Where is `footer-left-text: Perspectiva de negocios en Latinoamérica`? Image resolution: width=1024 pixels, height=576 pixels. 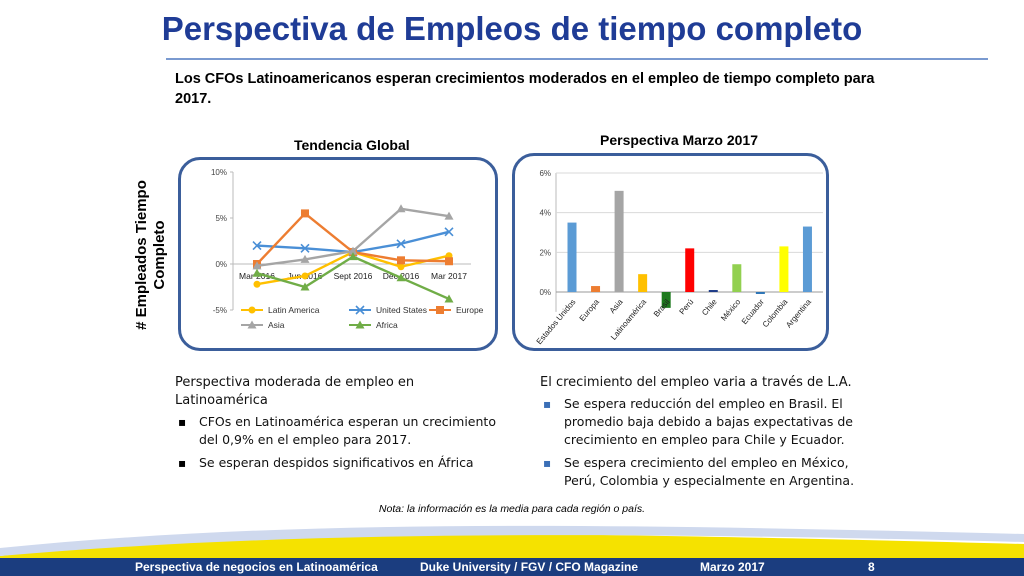 footer-left-text: Perspectiva de negocios en Latinoamérica is located at coordinates (256, 567).